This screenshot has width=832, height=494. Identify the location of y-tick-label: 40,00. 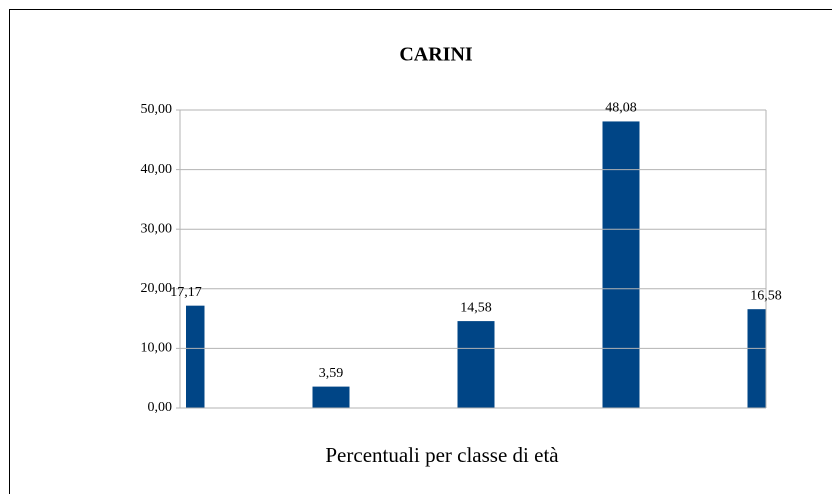
(157, 169).